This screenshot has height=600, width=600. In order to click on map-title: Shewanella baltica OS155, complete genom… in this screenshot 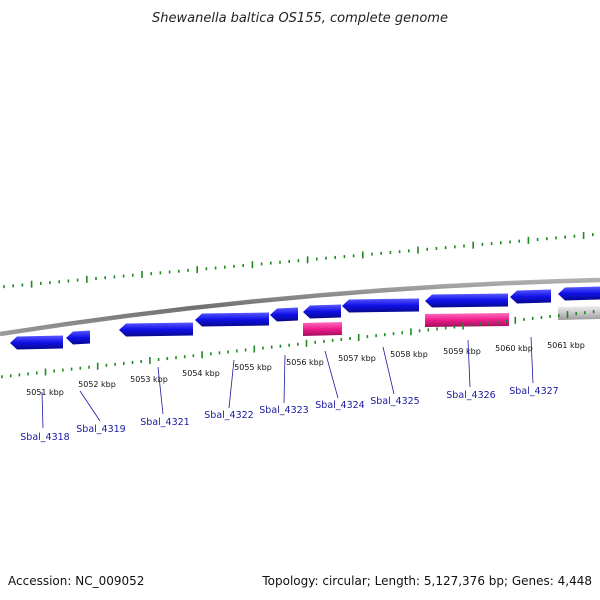, I will do `click(300, 18)`.